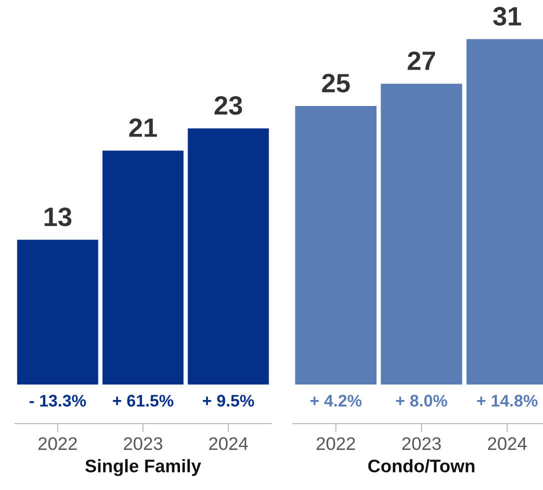 The image size is (543, 490). What do you see at coordinates (228, 400) in the screenshot?
I see `text: + 9.5%` at bounding box center [228, 400].